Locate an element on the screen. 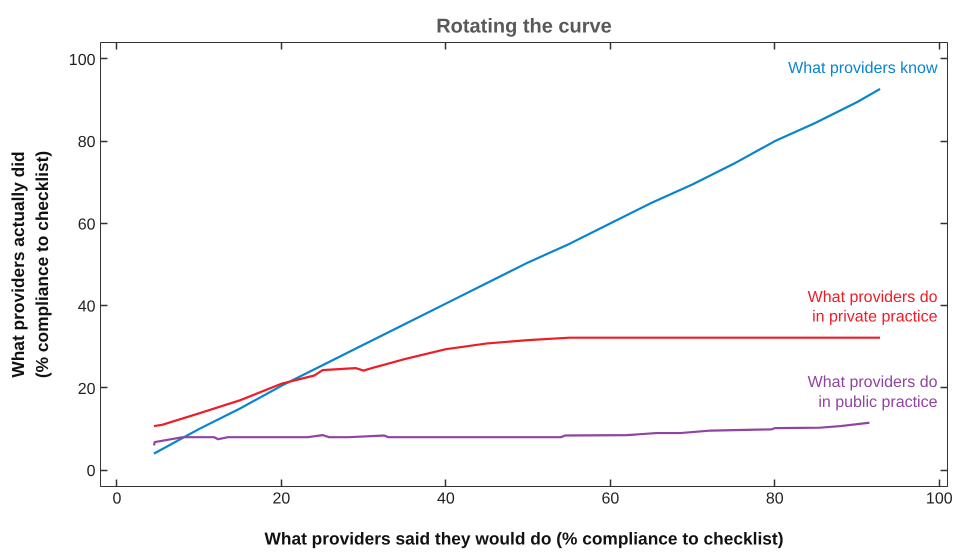 This screenshot has height=552, width=956. series-label: What providers do in public practice is located at coordinates (873, 392).